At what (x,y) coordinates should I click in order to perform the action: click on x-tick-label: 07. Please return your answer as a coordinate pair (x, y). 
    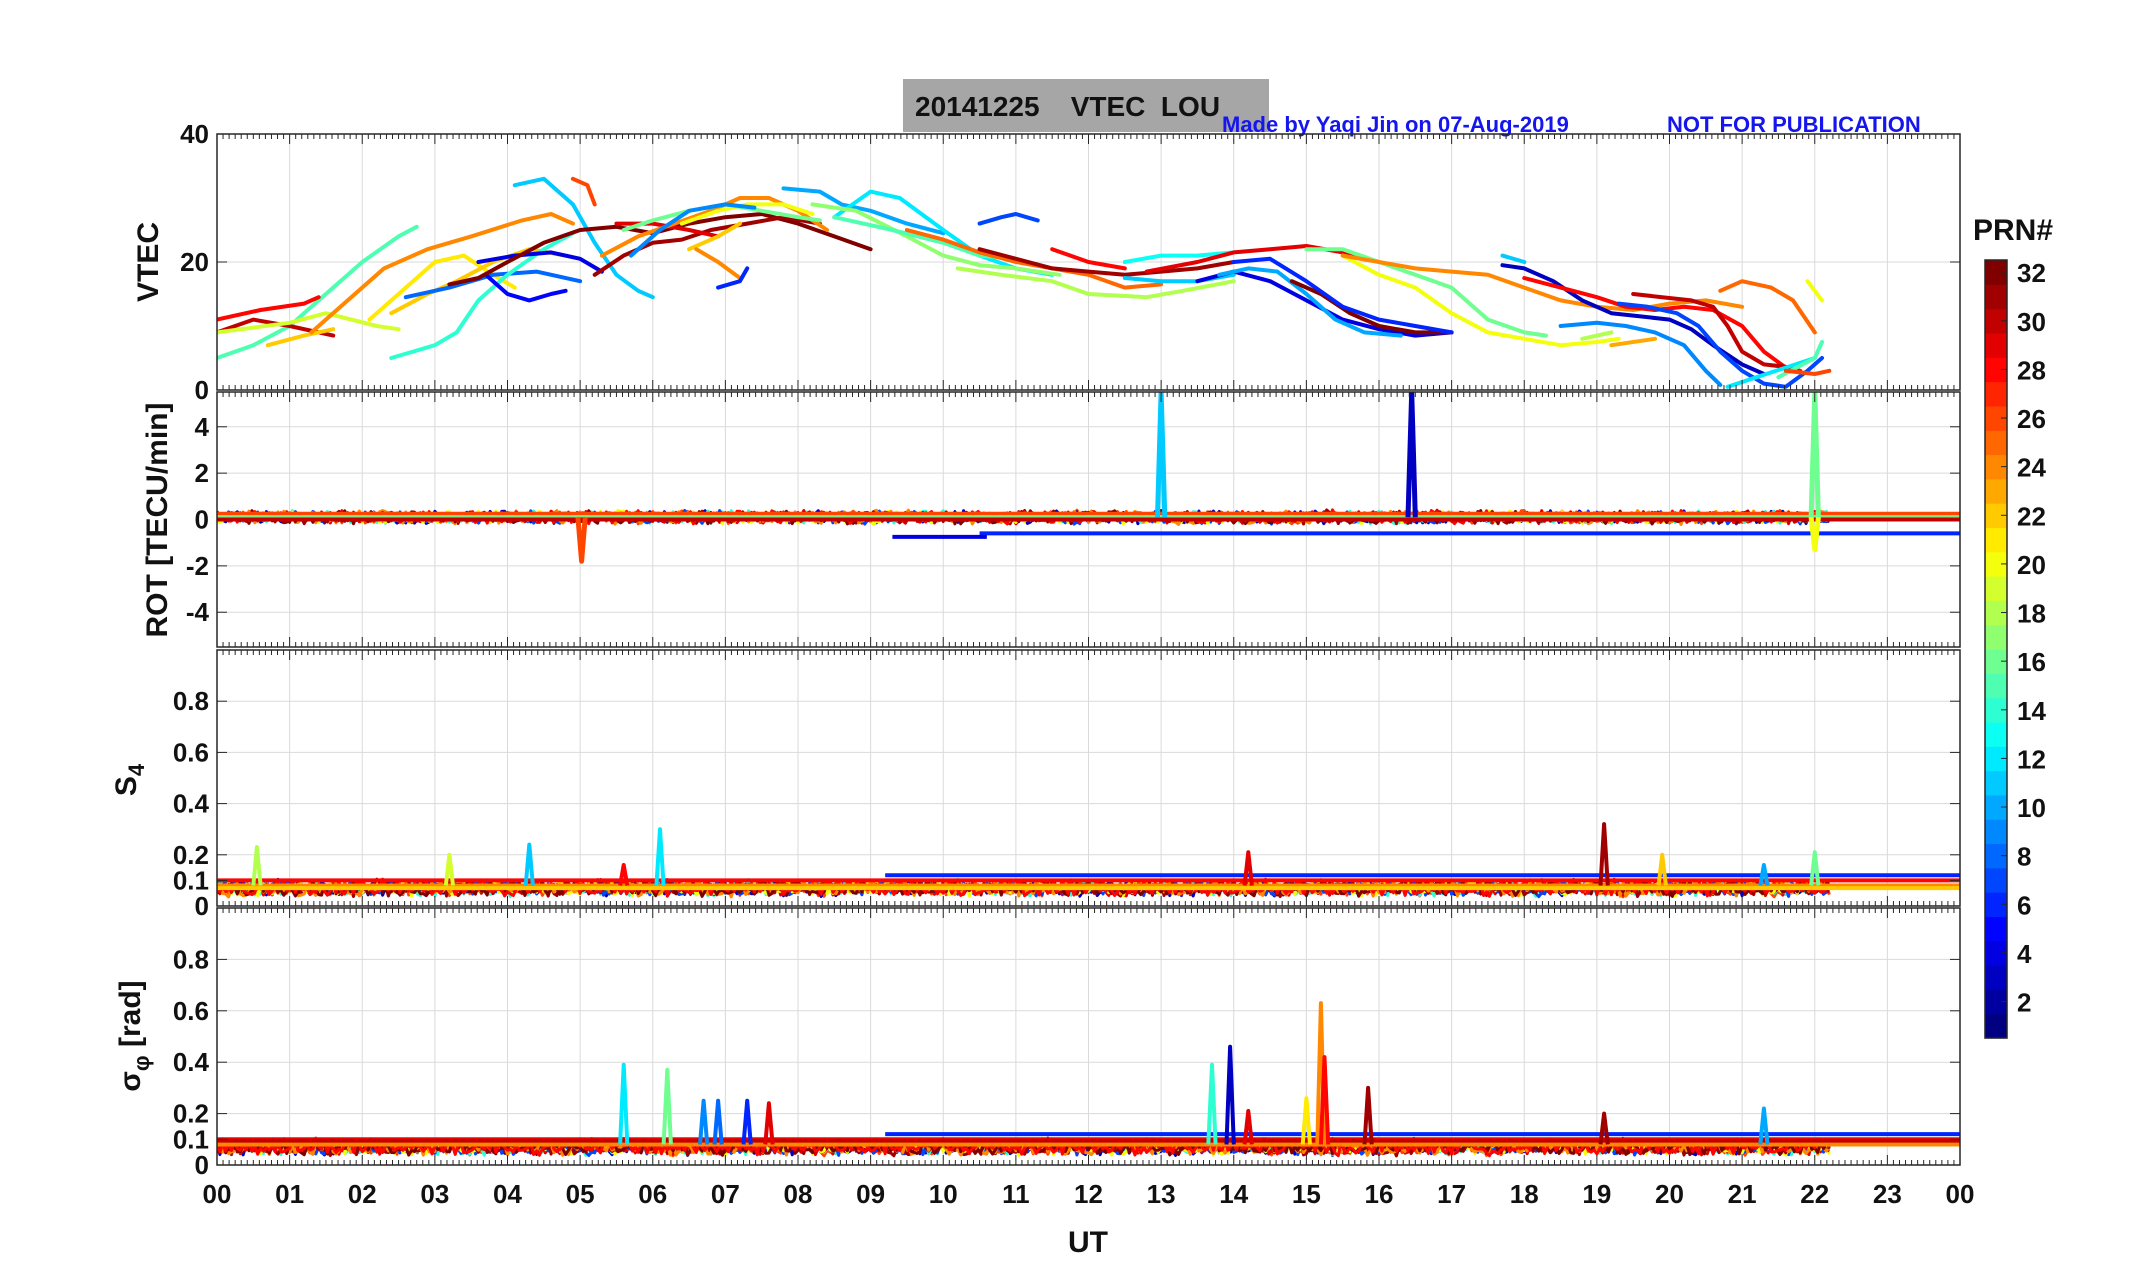
    Looking at the image, I should click on (725, 1194).